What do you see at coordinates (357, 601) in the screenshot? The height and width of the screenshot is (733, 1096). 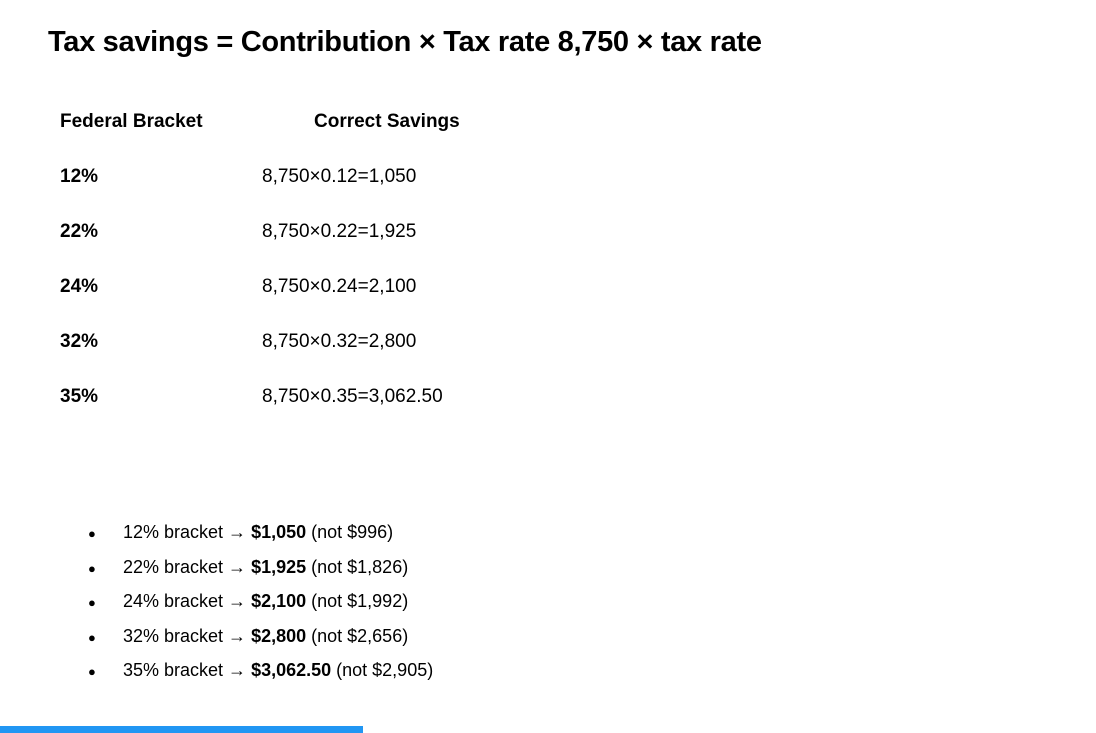 I see `bullet-suffix: (not $1,992)` at bounding box center [357, 601].